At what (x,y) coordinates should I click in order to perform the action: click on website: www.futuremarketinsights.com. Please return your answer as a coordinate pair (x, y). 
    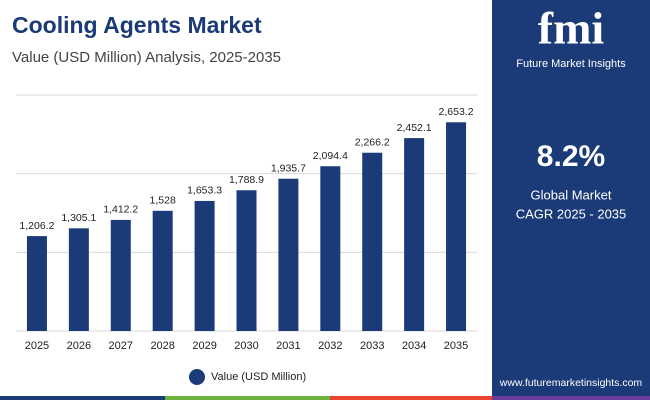
    Looking at the image, I should click on (571, 383).